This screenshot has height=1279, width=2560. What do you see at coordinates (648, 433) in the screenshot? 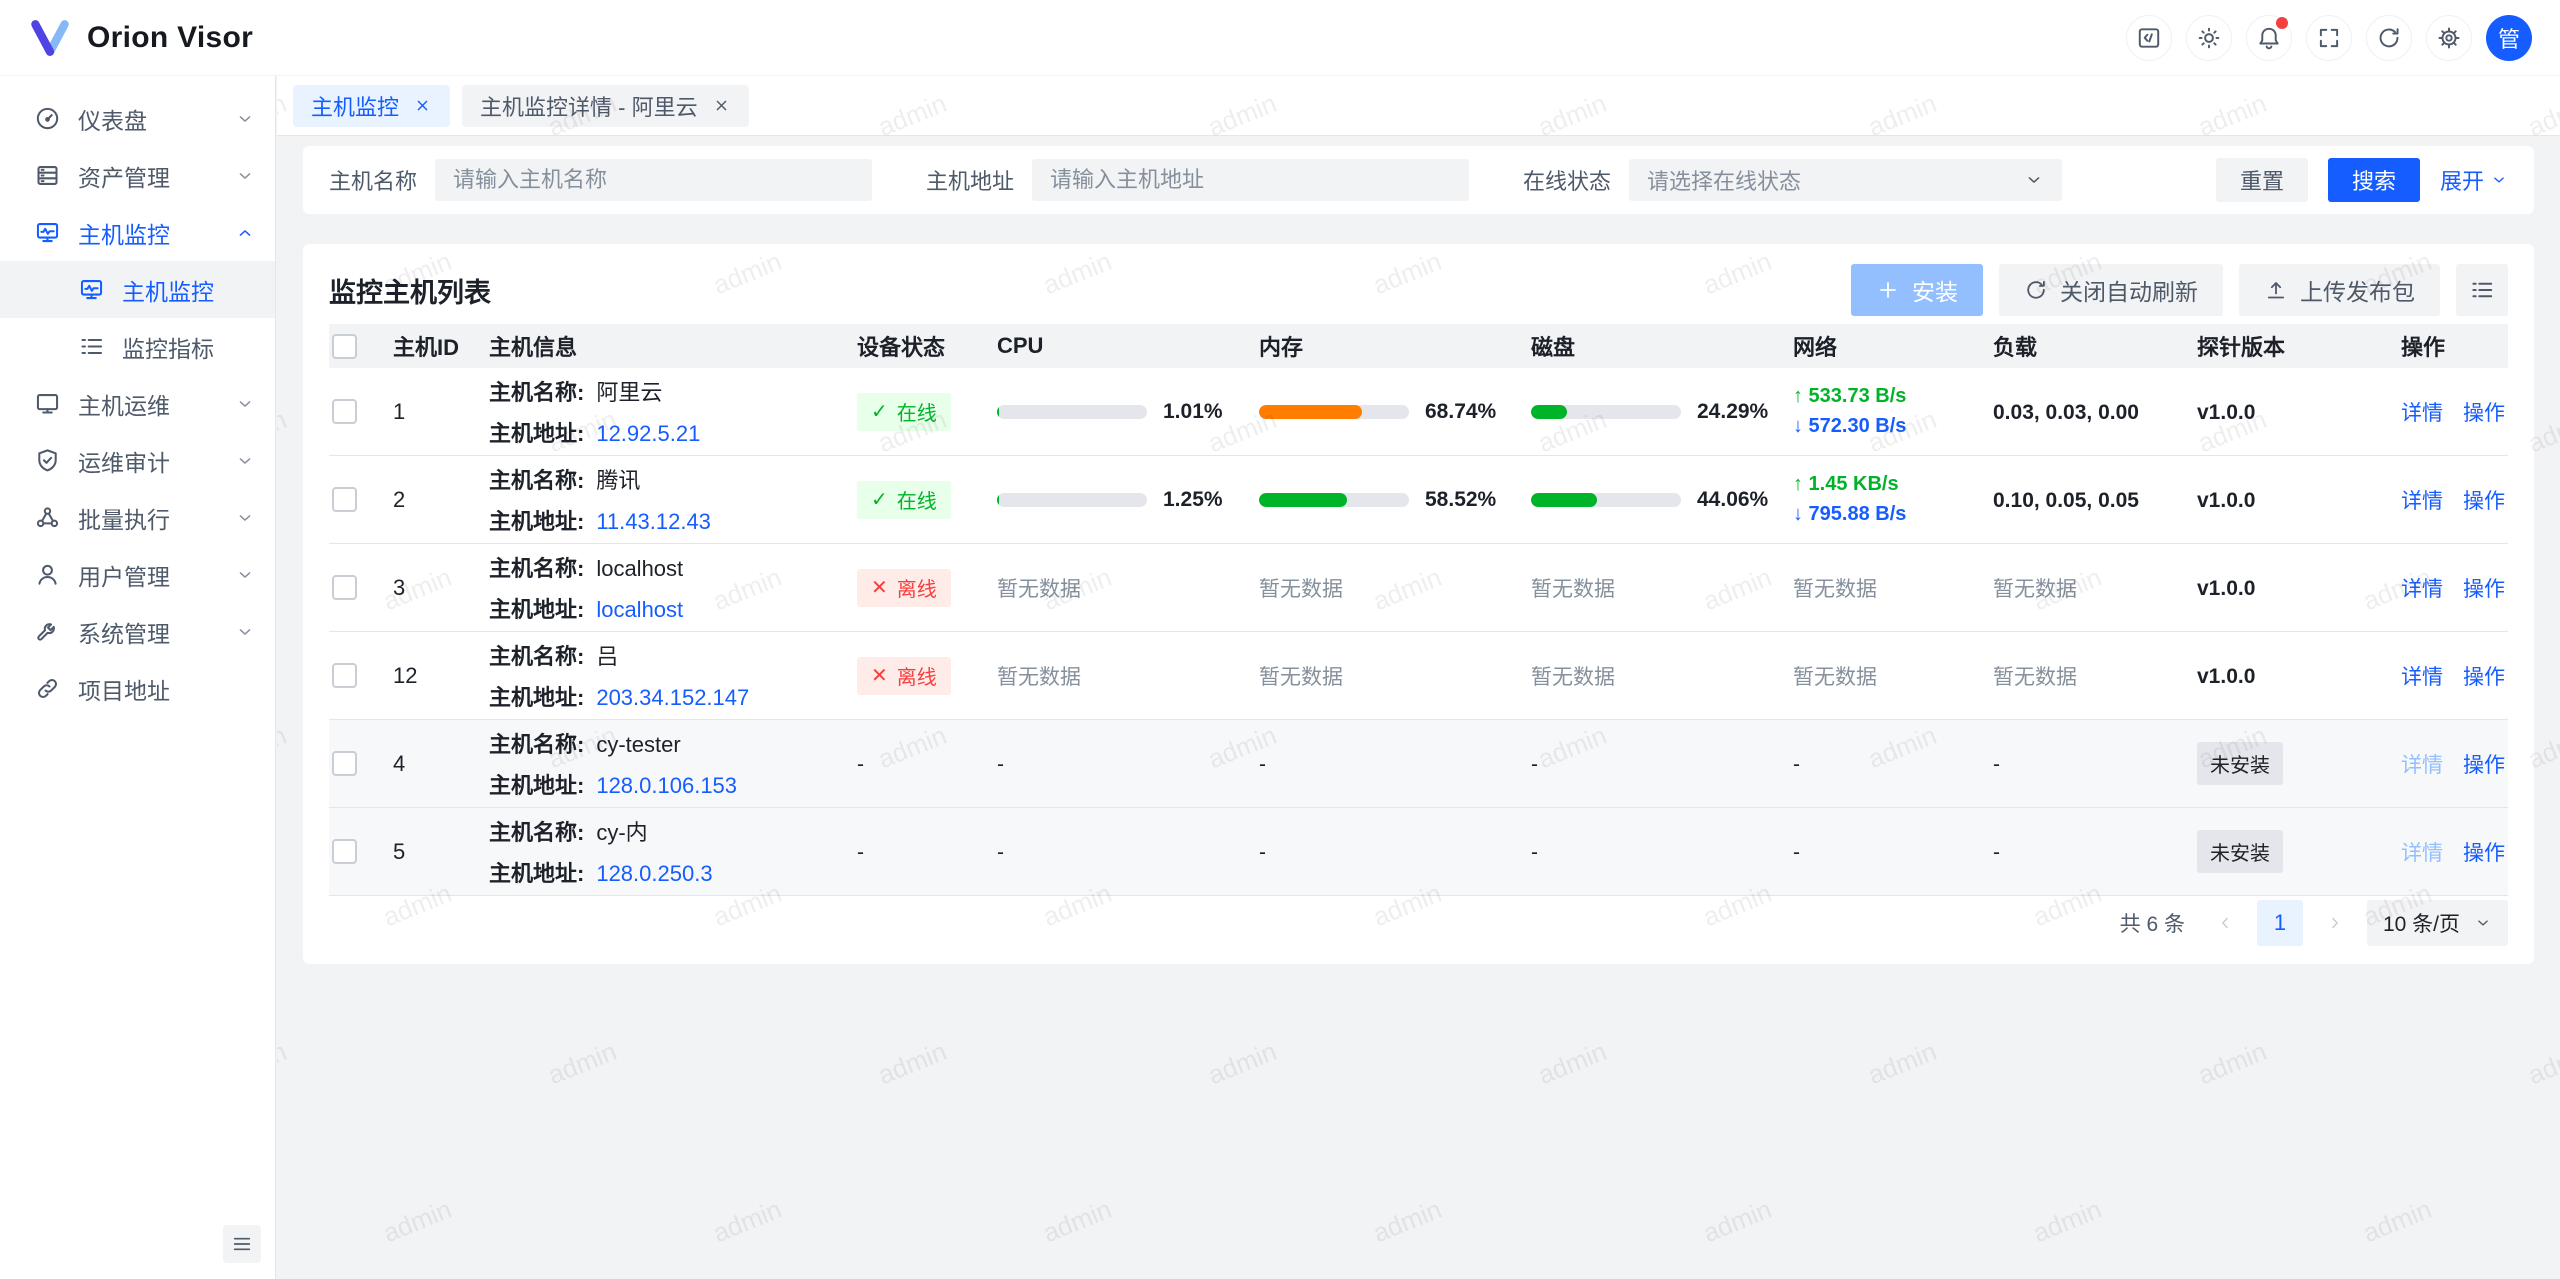
I see `host-addr-link: 12.92.5.21` at bounding box center [648, 433].